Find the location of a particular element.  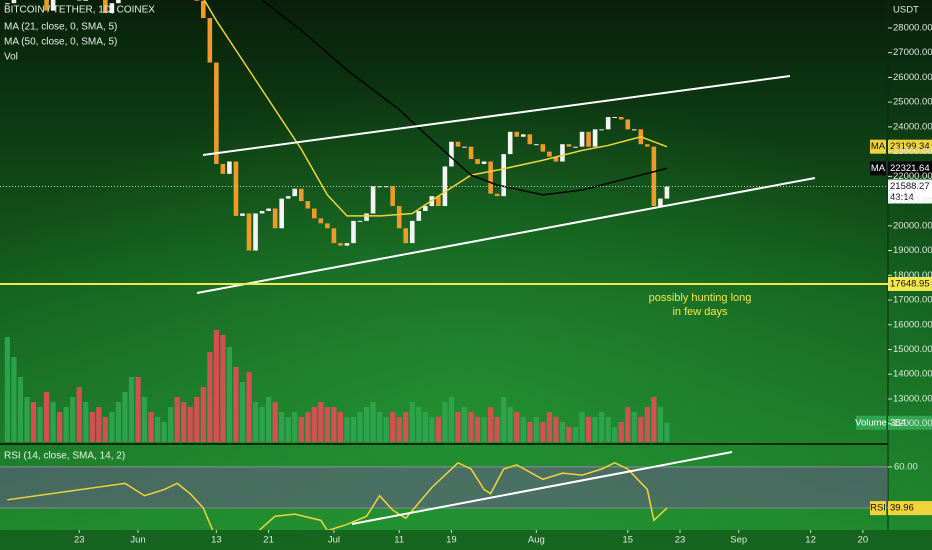

y-tick-label: 16000.00 is located at coordinates (912, 324).